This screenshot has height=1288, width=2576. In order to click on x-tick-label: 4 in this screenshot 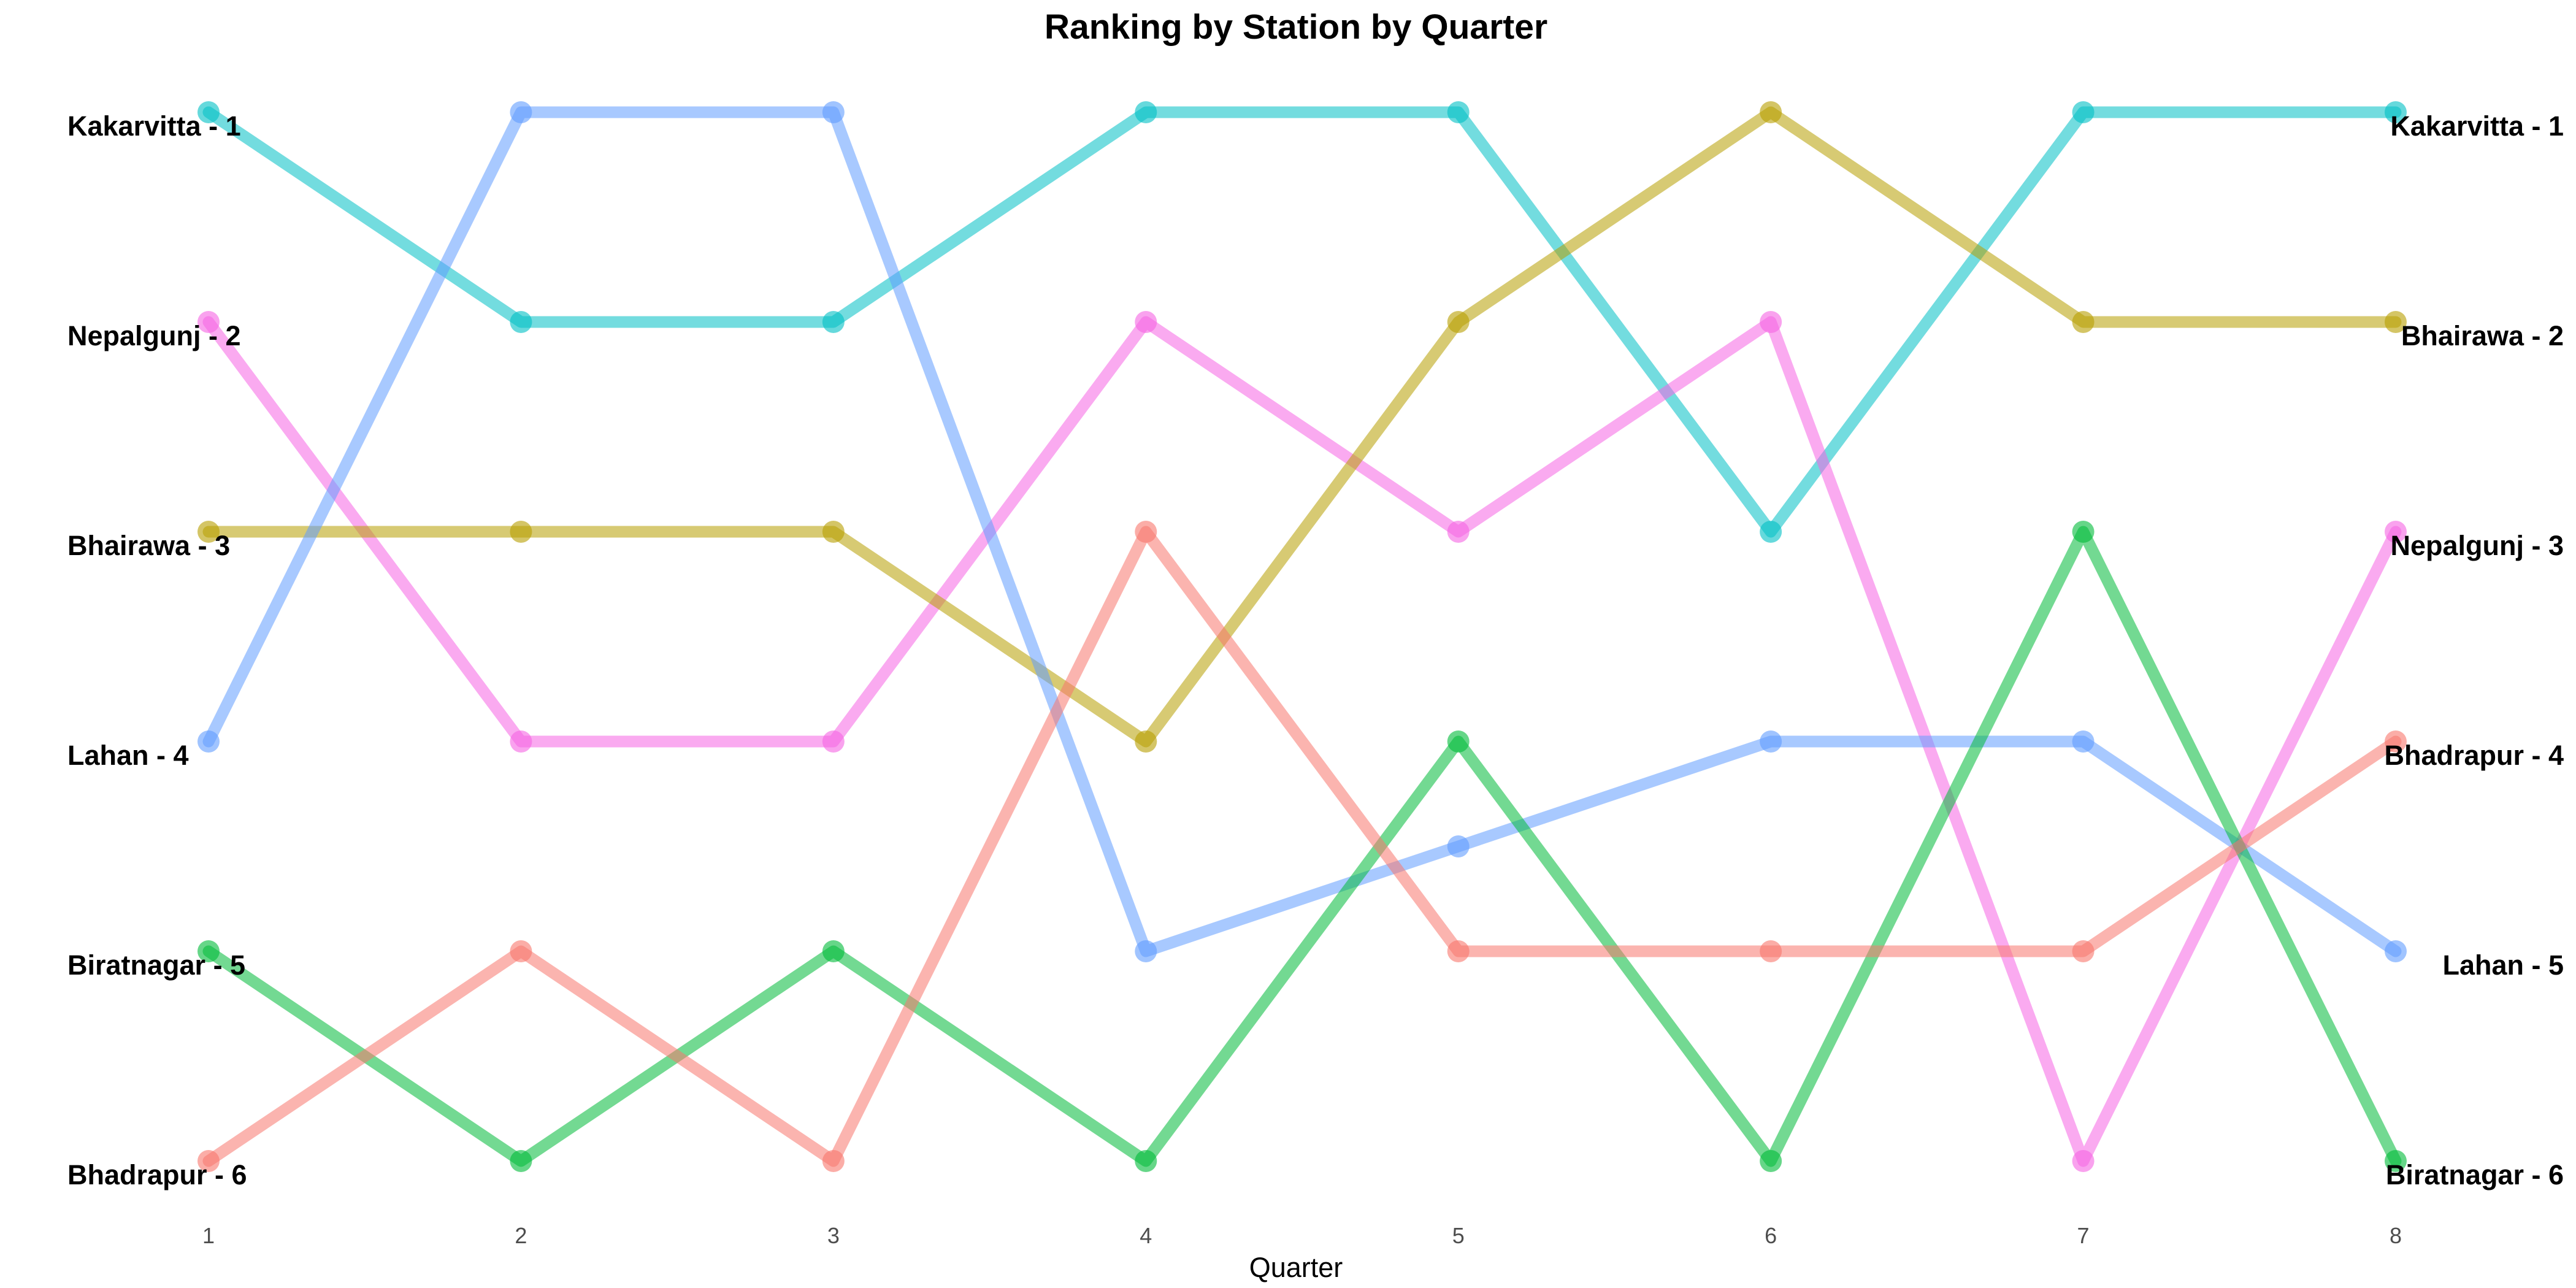, I will do `click(1146, 1235)`.